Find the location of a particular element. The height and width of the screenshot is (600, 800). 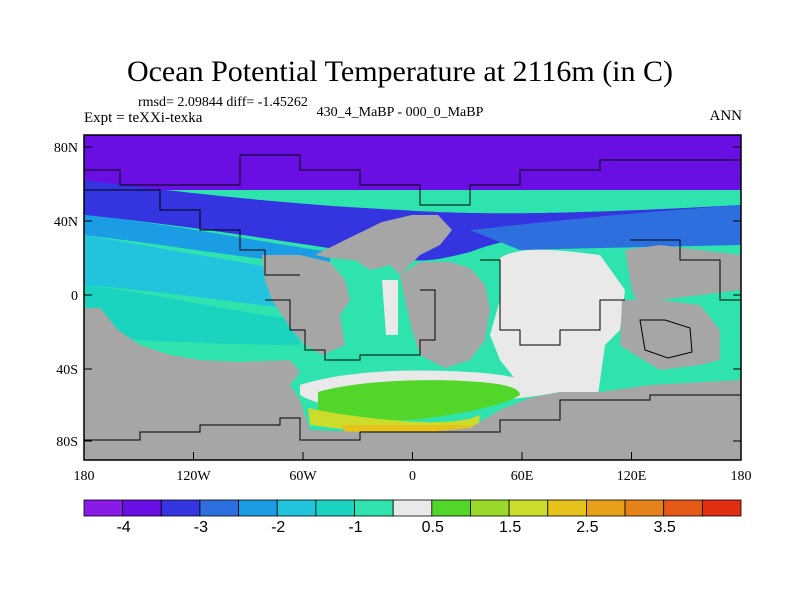

coastline-indian is located at coordinates (552, 302).